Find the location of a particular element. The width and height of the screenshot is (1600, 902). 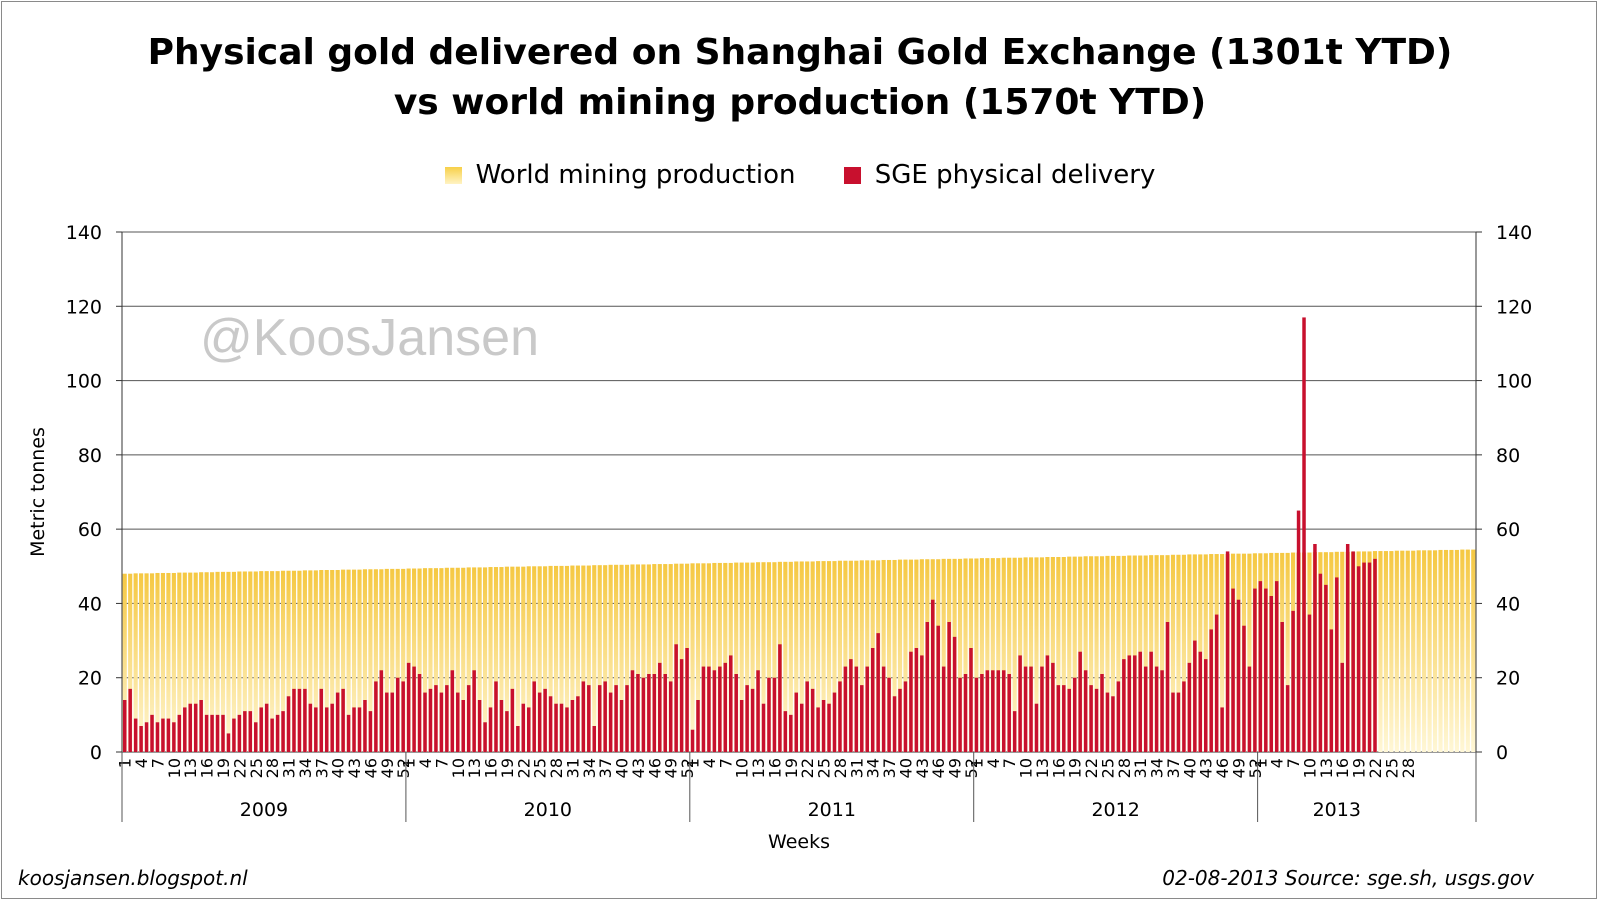

x-tick-label: 19 is located at coordinates (1075, 768).